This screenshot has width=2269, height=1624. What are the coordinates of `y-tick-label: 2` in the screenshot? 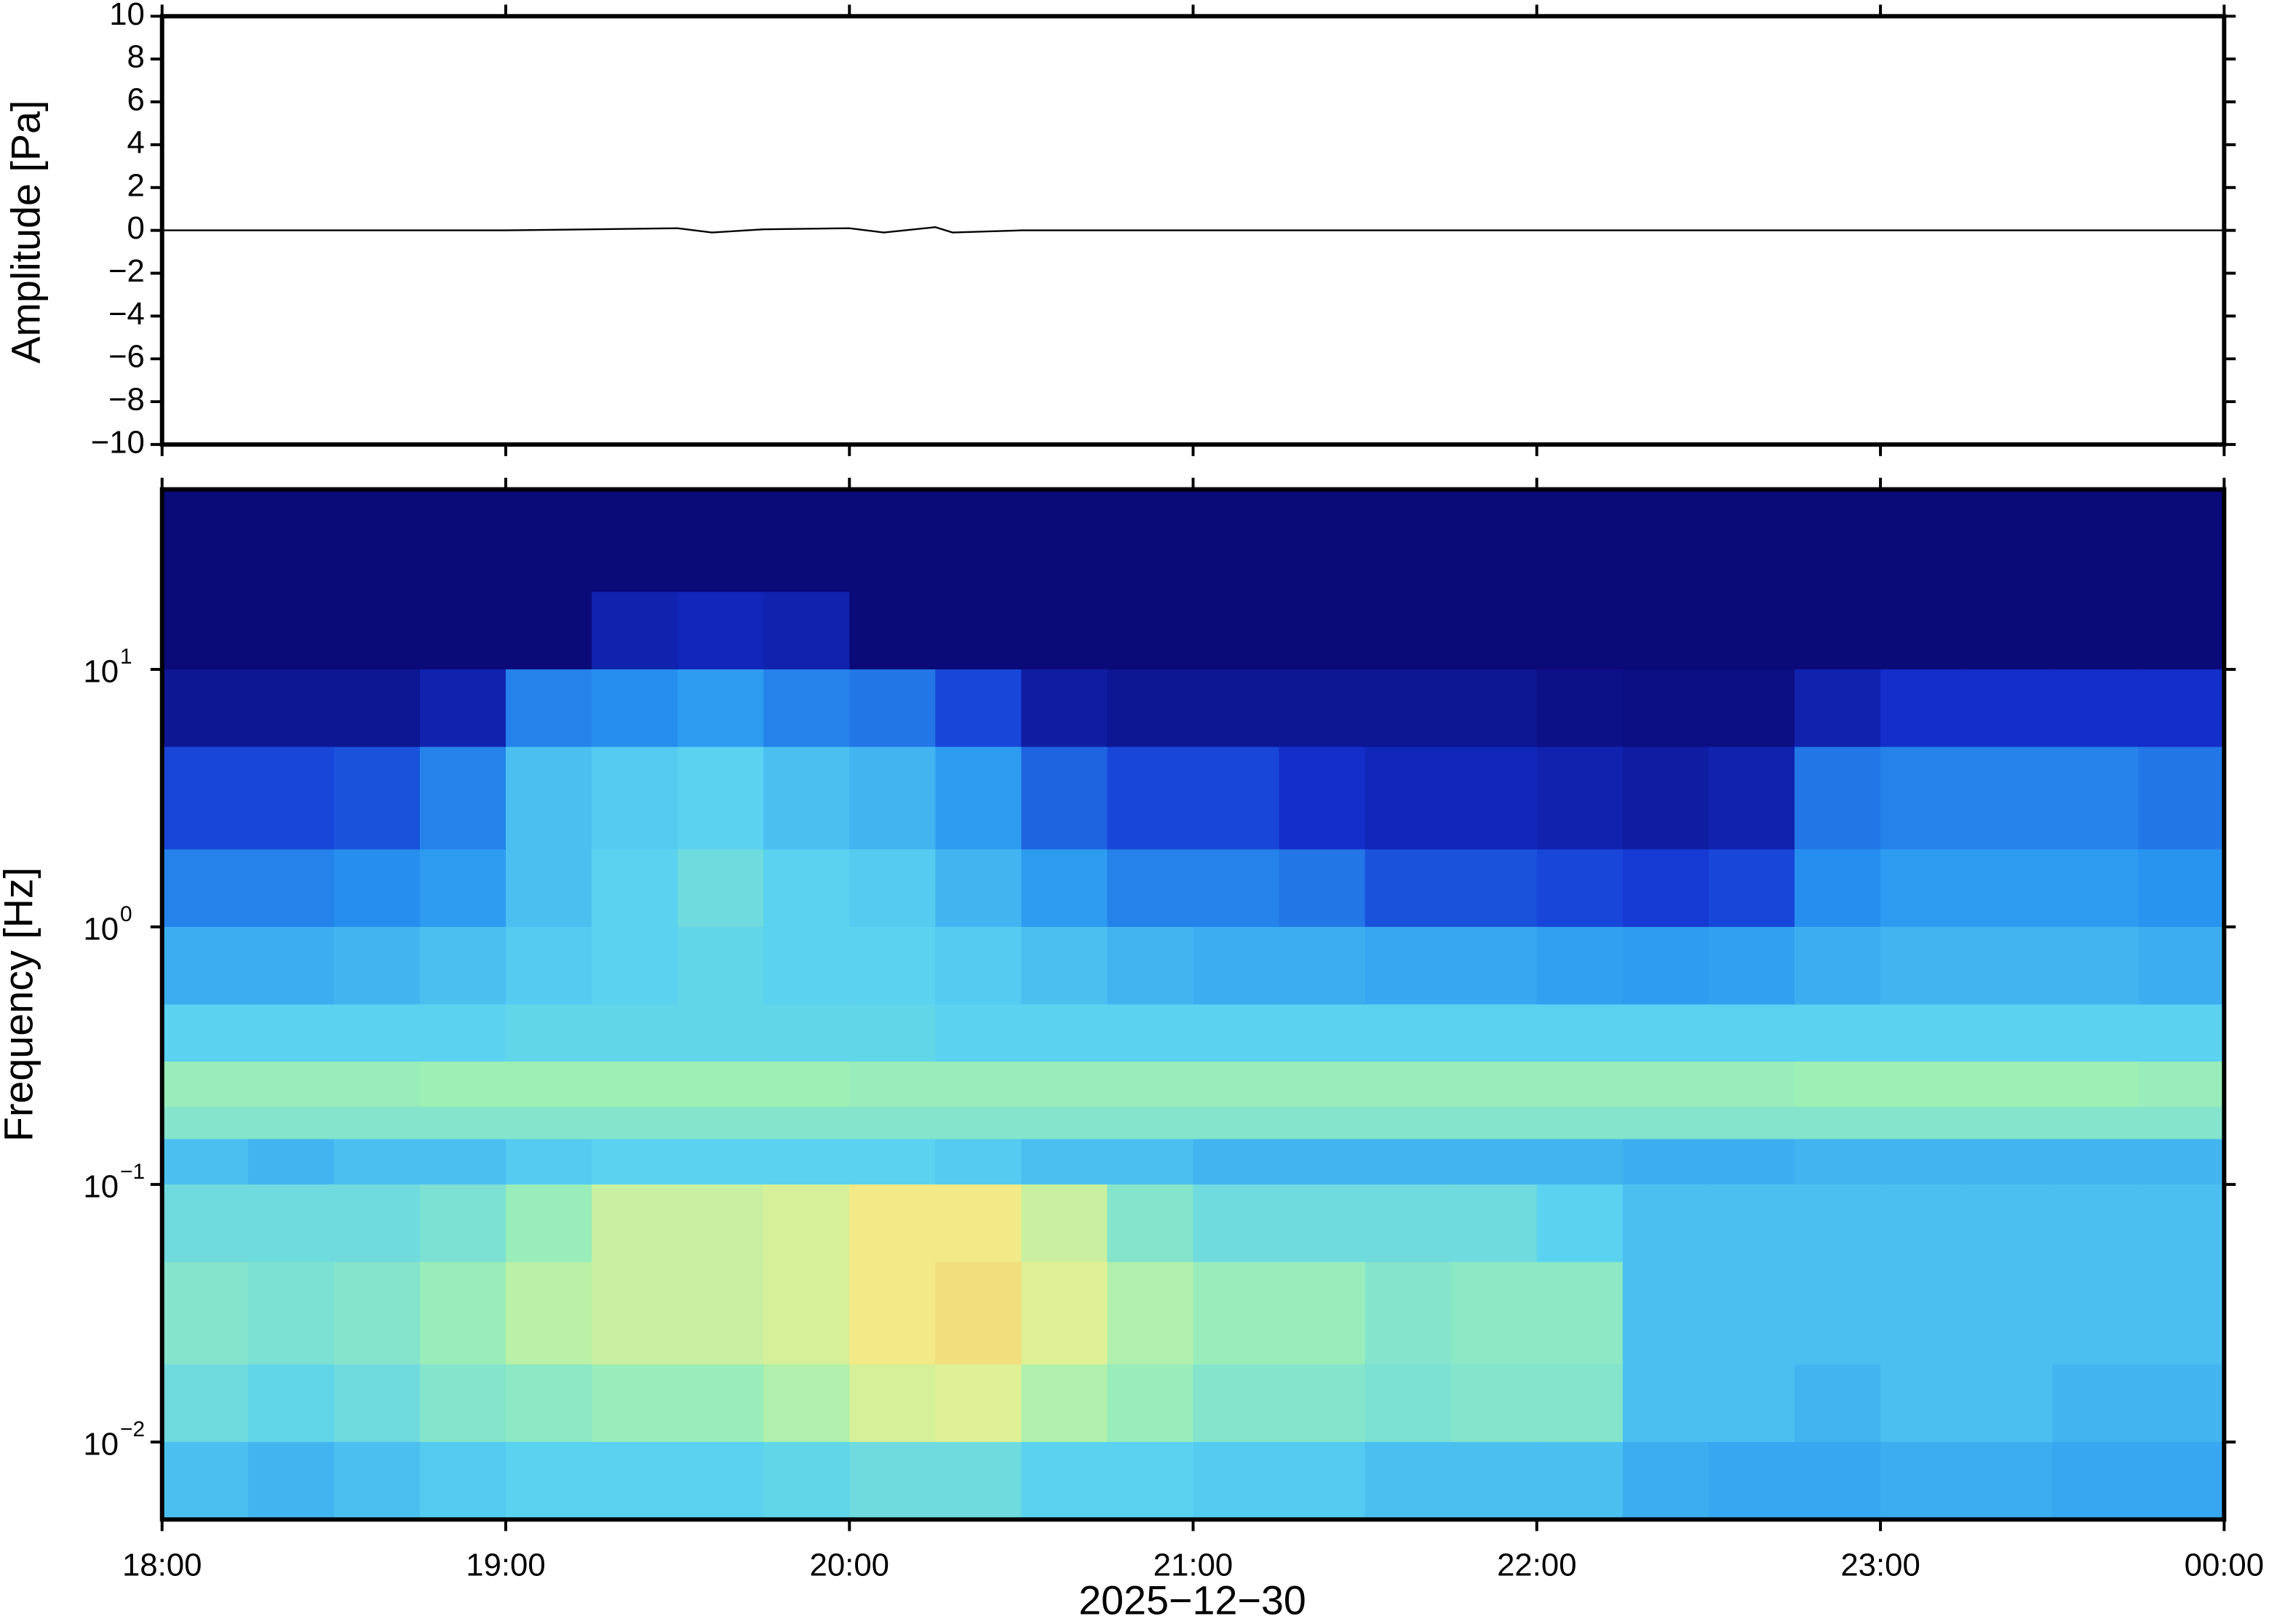 It's located at (136, 185).